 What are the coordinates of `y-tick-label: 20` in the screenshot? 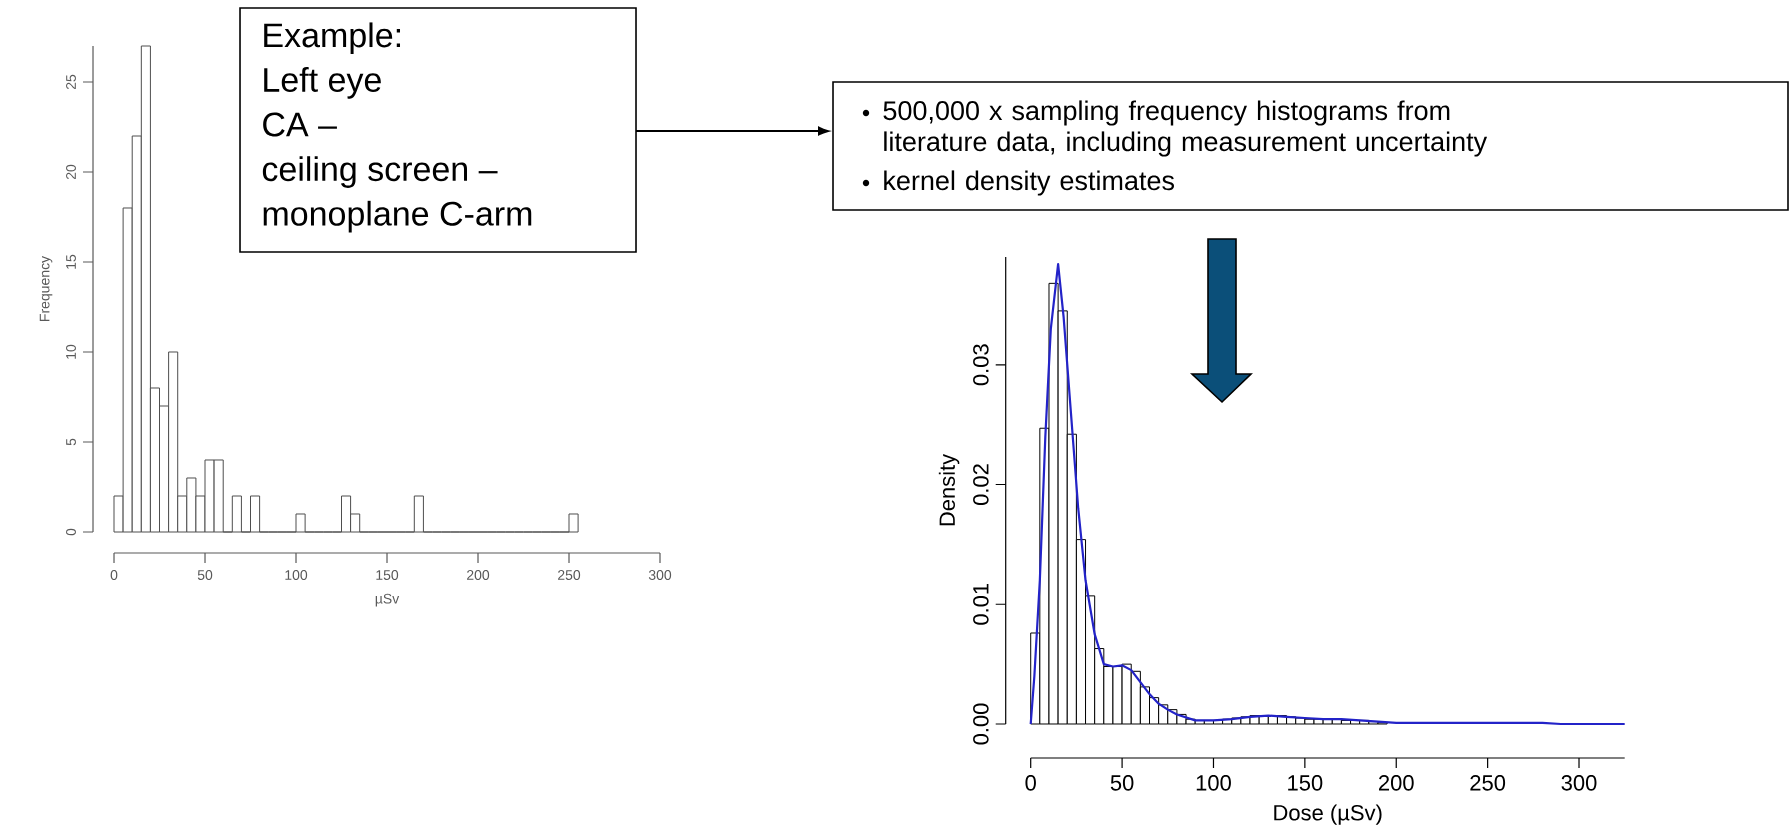 It's located at (71, 172).